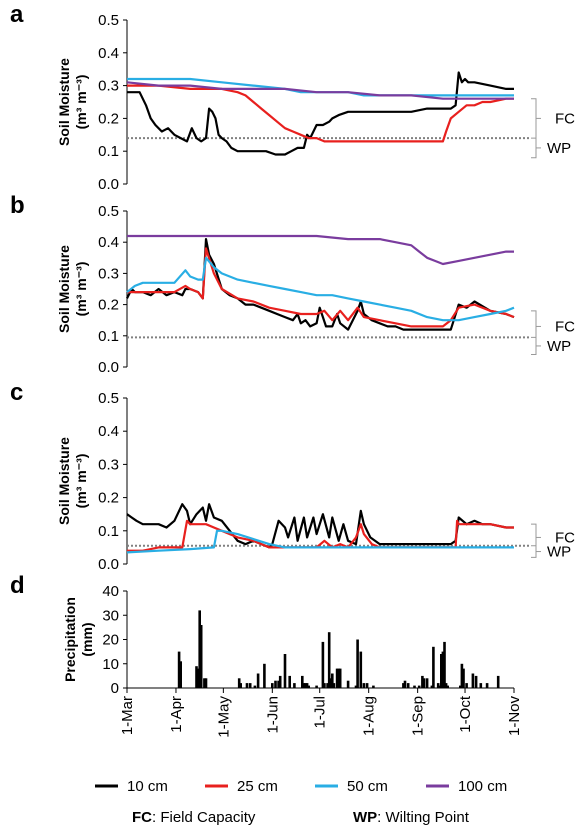  What do you see at coordinates (565, 118) in the screenshot?
I see `panel-a-fc-label: FC` at bounding box center [565, 118].